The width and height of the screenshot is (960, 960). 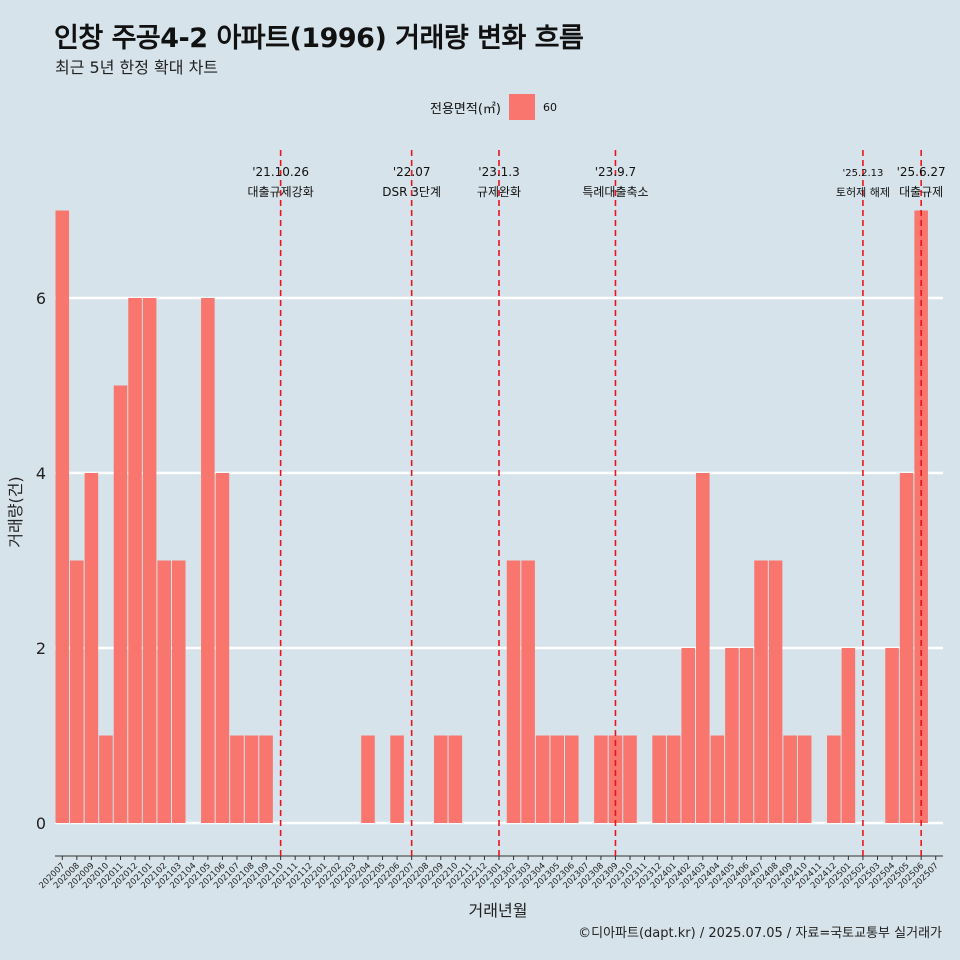 What do you see at coordinates (281, 192) in the screenshot?
I see `event-label: 대출규제강화` at bounding box center [281, 192].